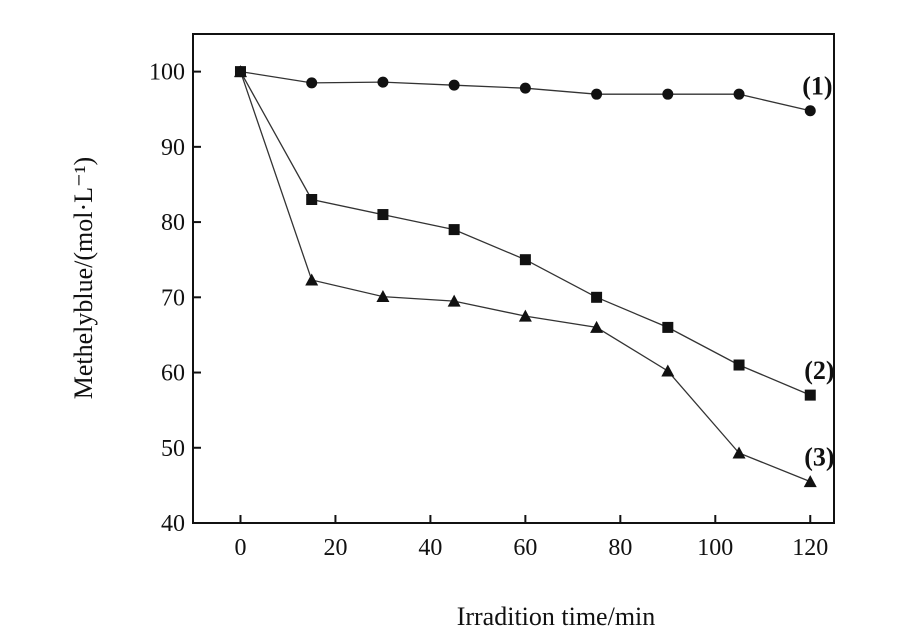 The width and height of the screenshot is (921, 643). I want to click on y-axis-title: Methelyblue/(mol·L⁻¹), so click(83, 278).